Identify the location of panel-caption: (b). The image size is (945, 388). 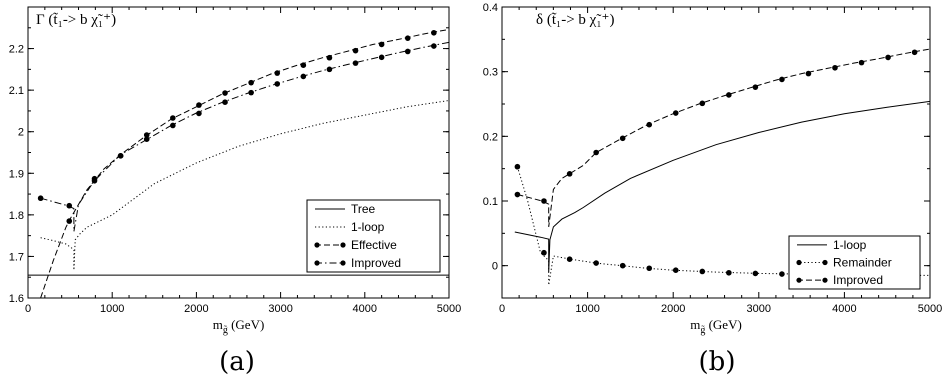
(717, 362).